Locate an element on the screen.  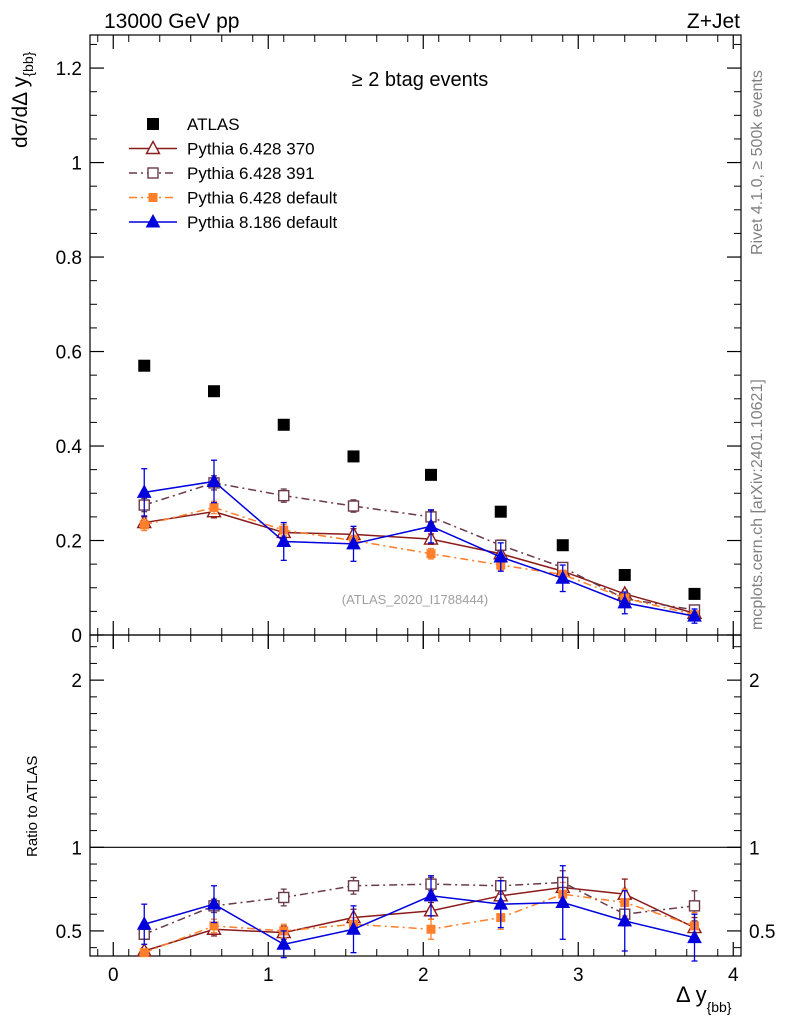
ratio-ytick-label: 0.5 is located at coordinates (69, 932).